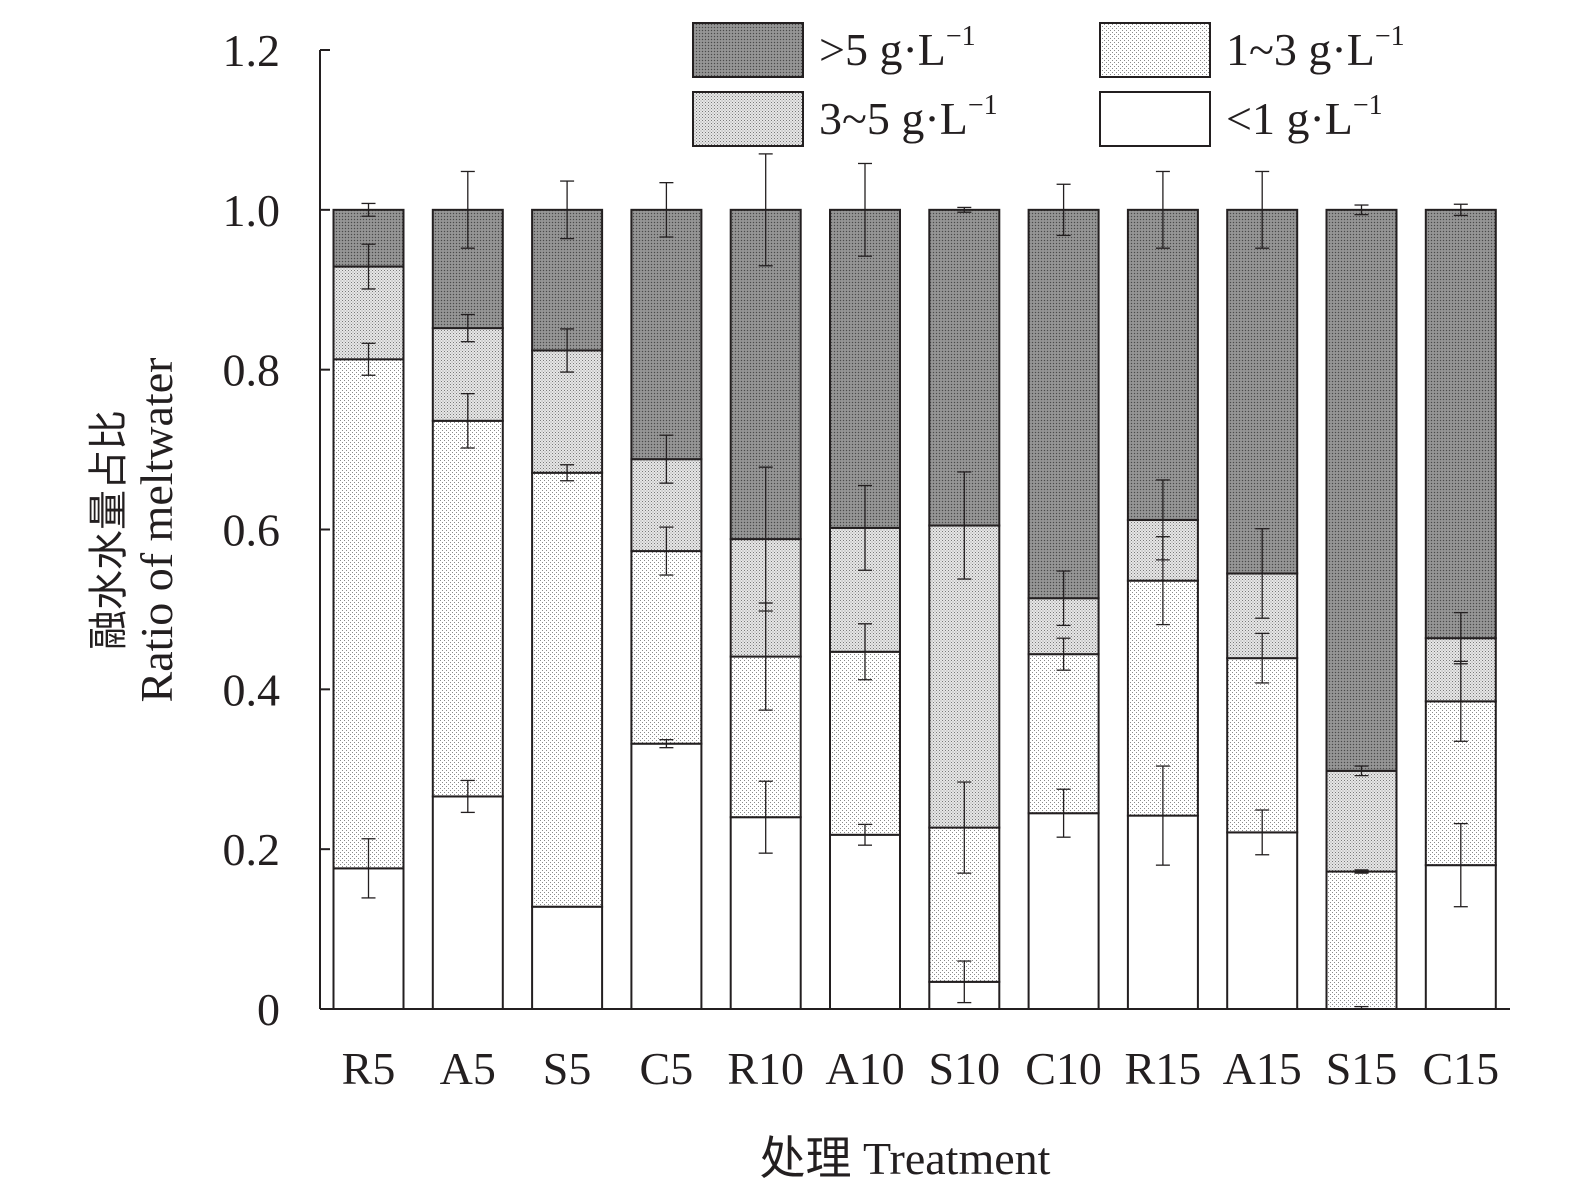  What do you see at coordinates (667, 1068) in the screenshot?
I see `x-tick-label: C5` at bounding box center [667, 1068].